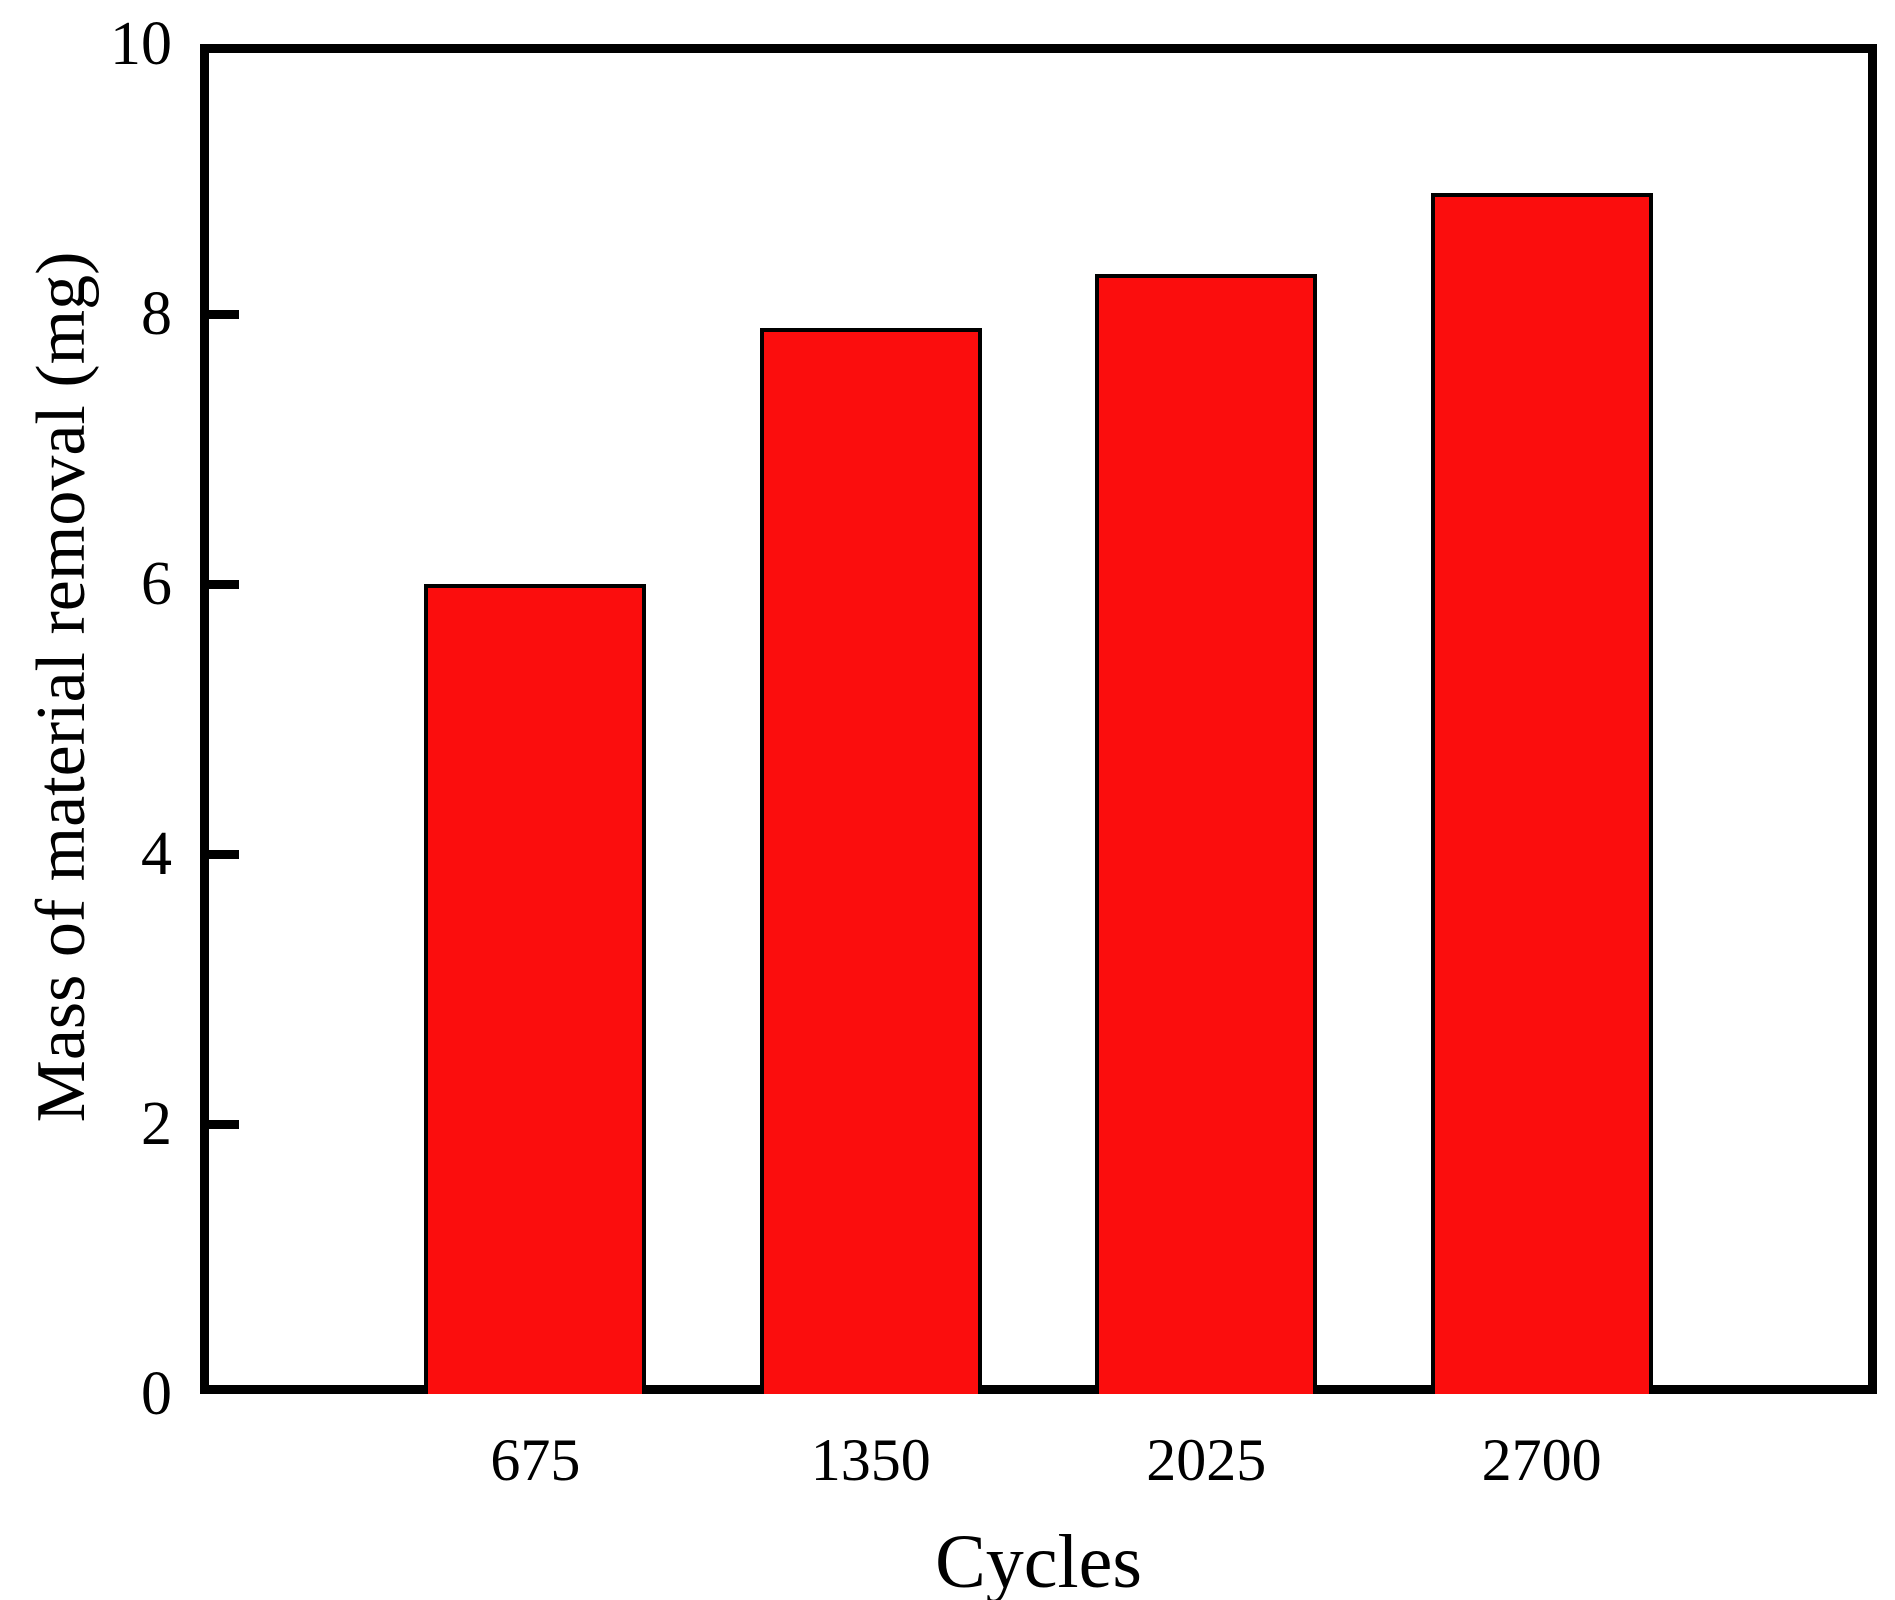 The image size is (1895, 1600). I want to click on x-tick-label-2025: 2025, so click(1206, 1460).